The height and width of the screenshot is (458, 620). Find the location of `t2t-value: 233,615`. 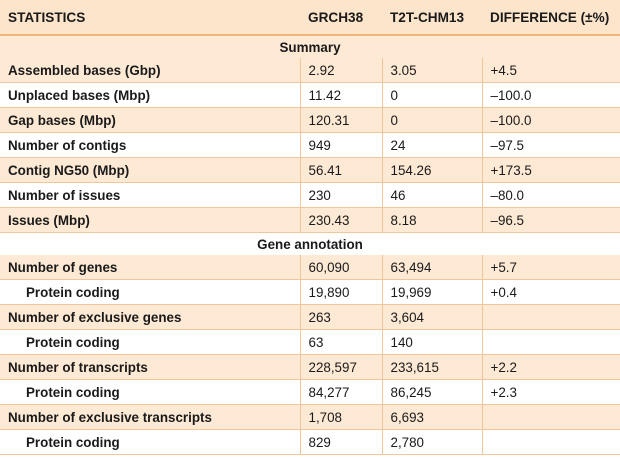

t2t-value: 233,615 is located at coordinates (431, 367).